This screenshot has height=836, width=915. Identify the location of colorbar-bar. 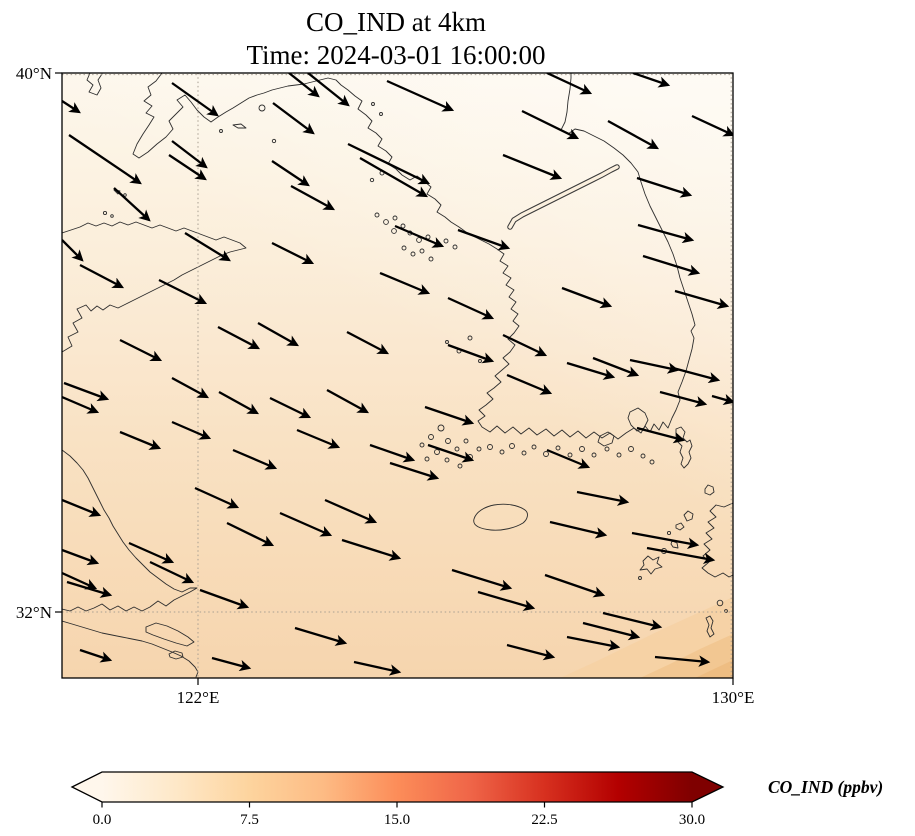
(397, 787).